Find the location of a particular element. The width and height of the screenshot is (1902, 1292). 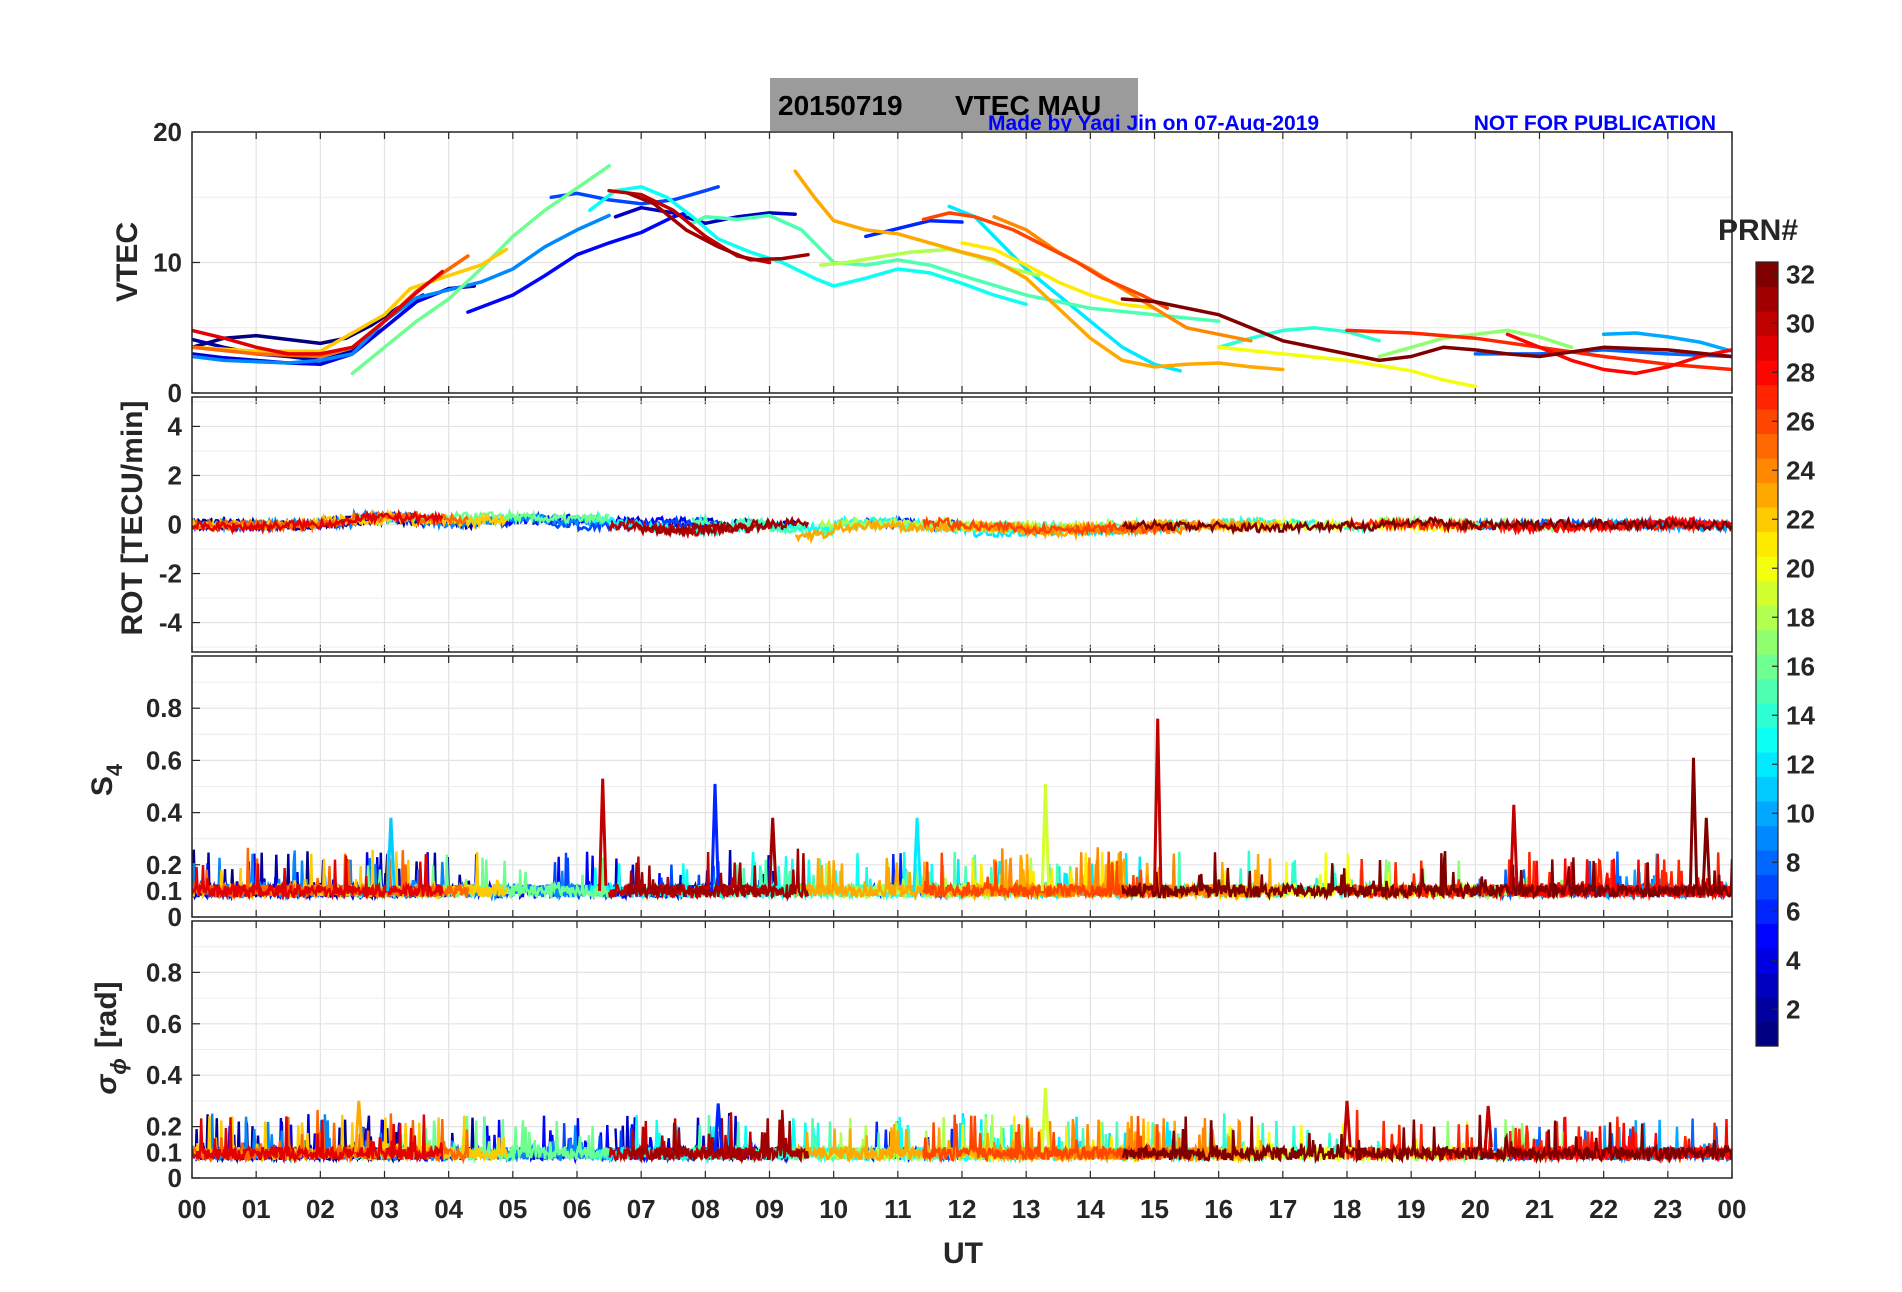

colorbar-tick-label: 10 is located at coordinates (1800, 813).